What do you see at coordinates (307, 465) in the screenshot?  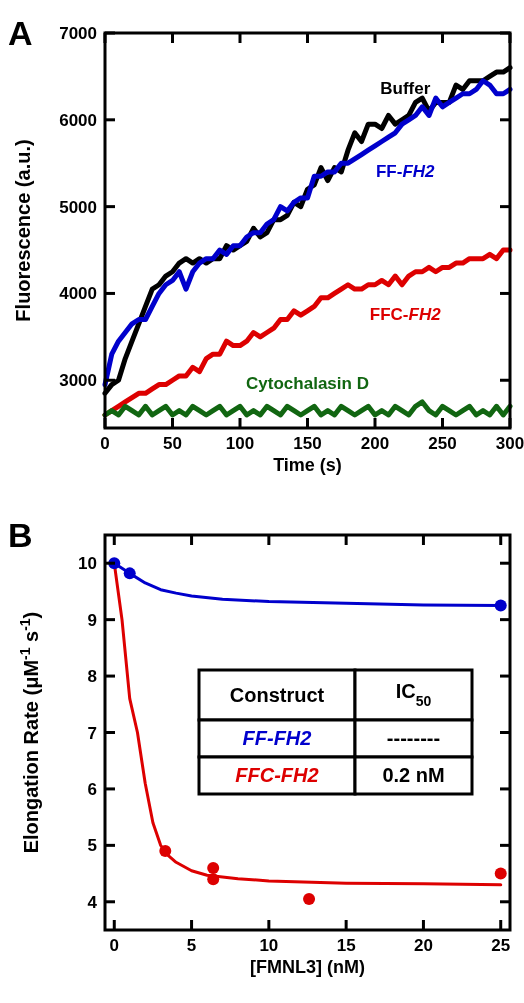 I see `x-axis-title: Time (s)` at bounding box center [307, 465].